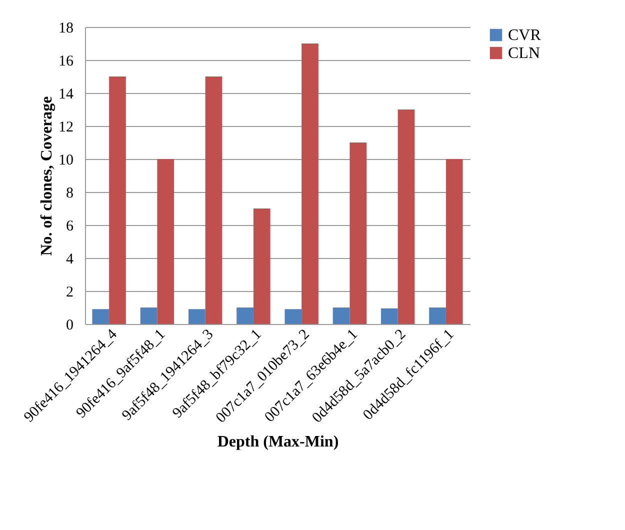  Describe the element at coordinates (70, 260) in the screenshot. I see `y-tick-label: 4` at that location.